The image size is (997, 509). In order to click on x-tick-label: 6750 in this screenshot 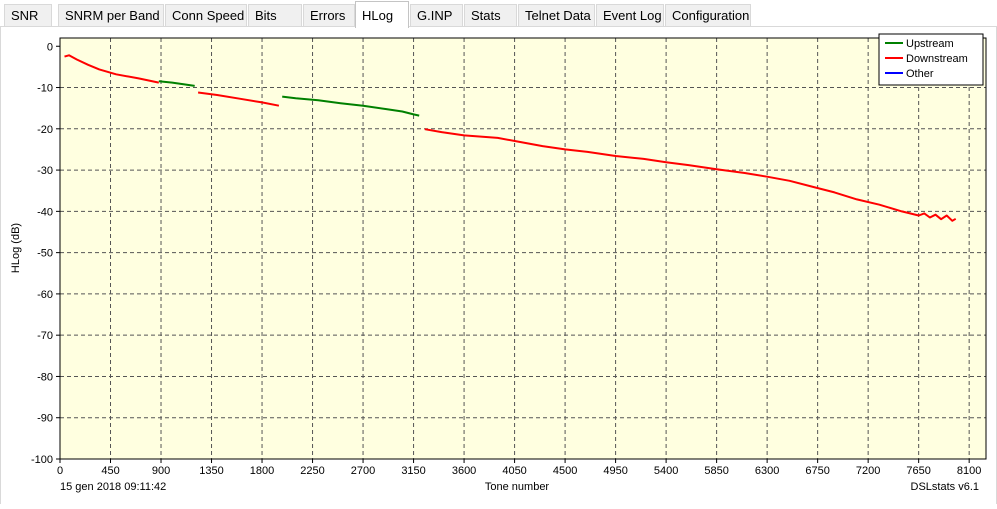, I will do `click(817, 471)`.